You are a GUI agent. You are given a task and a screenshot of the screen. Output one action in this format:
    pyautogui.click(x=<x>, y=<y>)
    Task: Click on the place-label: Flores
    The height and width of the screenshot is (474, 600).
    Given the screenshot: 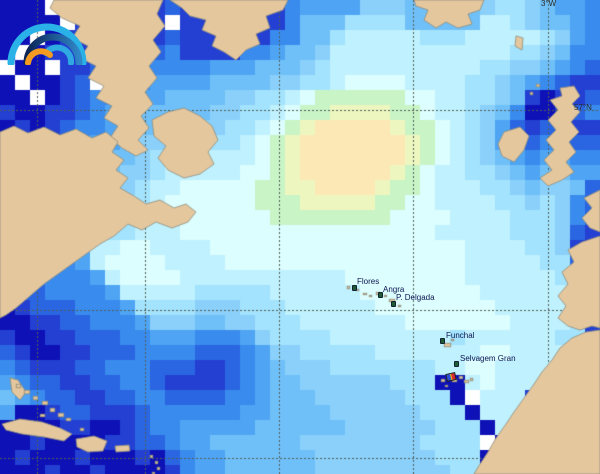 What is the action you would take?
    pyautogui.click(x=368, y=281)
    